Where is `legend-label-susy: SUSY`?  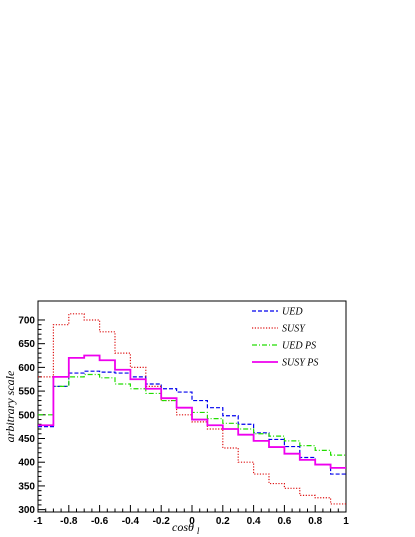
legend-label-susy: SUSY is located at coordinates (294, 329).